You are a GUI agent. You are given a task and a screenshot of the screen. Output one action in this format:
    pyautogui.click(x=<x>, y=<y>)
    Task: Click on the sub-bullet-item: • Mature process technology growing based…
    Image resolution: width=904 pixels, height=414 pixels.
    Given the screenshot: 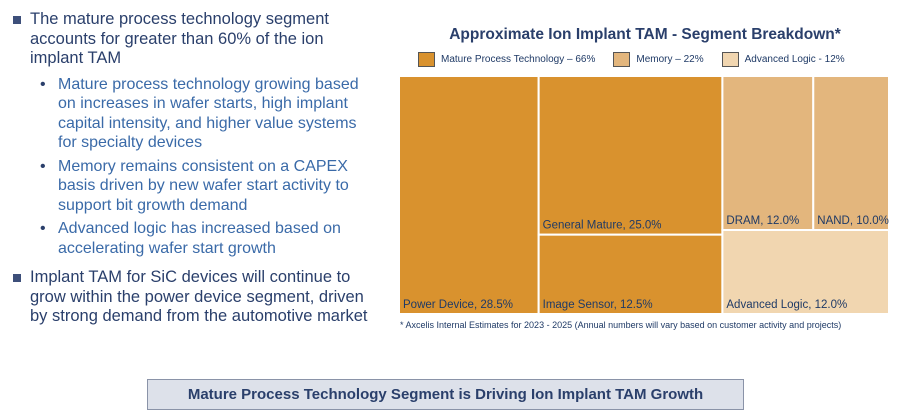 What is the action you would take?
    pyautogui.click(x=192, y=114)
    